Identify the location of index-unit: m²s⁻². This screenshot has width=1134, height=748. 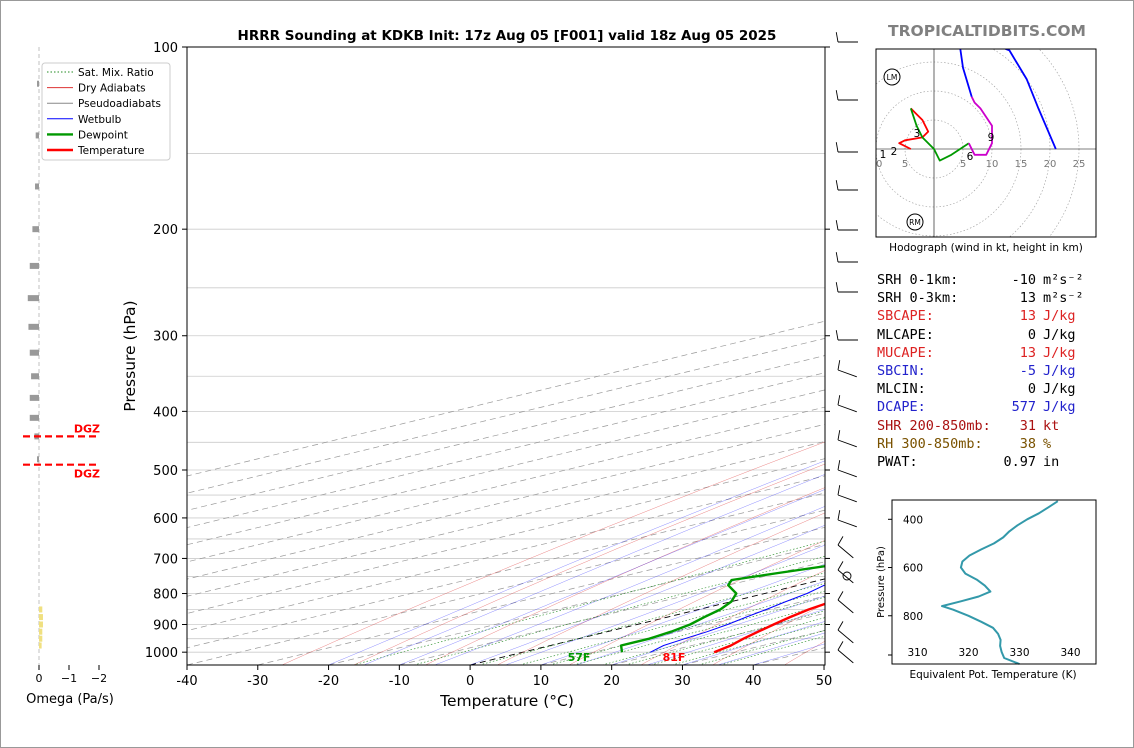
(1063, 298).